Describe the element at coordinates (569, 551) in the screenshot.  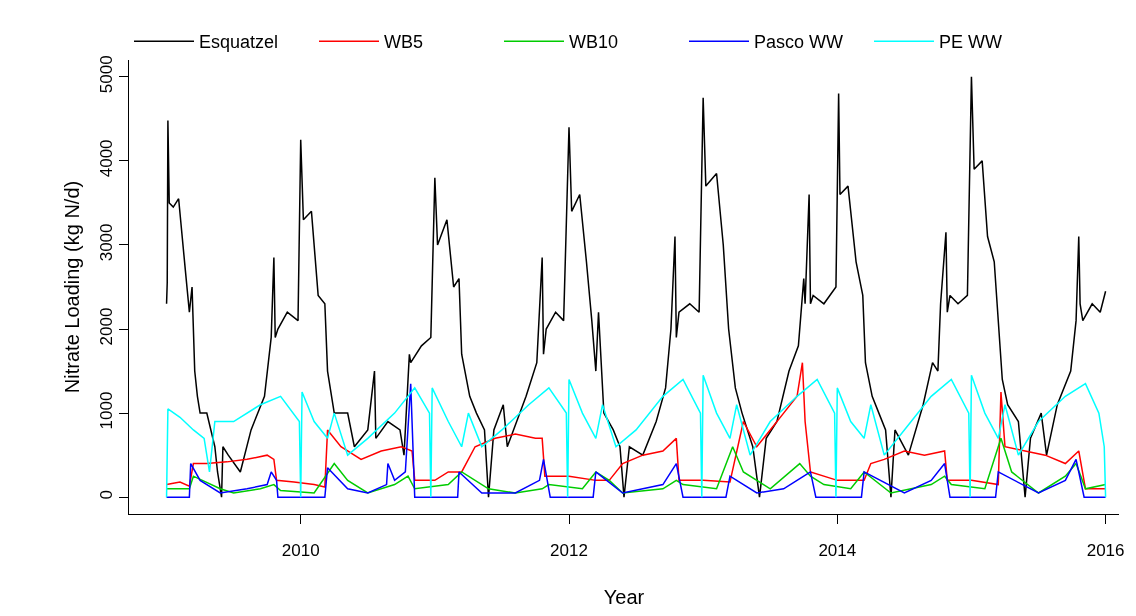
I see `x-tick-label: 2012` at that location.